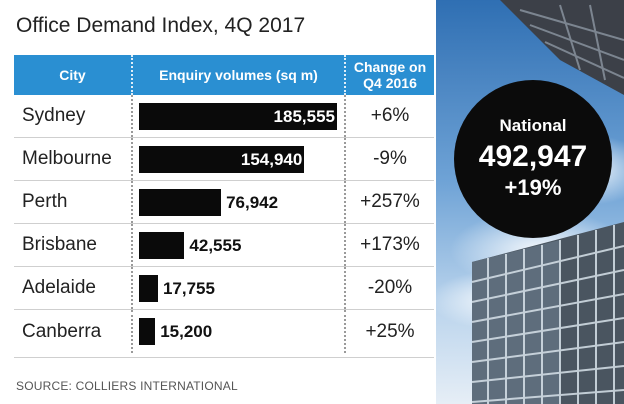  I want to click on table-row: Melbourne 154,940 -9%, so click(224, 159).